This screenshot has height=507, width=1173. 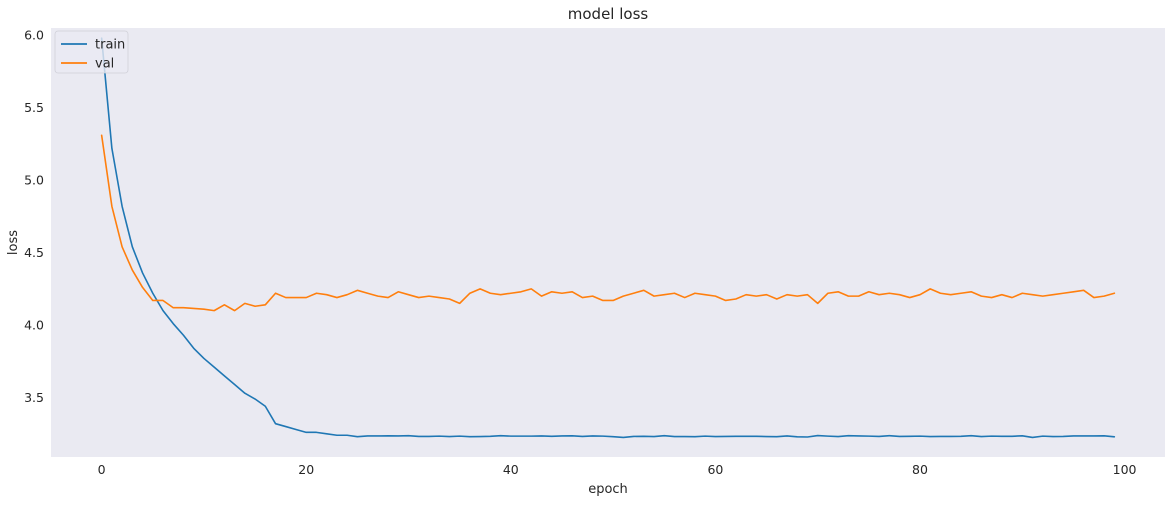 I want to click on y-tick-label: 4.0, so click(x=34, y=325).